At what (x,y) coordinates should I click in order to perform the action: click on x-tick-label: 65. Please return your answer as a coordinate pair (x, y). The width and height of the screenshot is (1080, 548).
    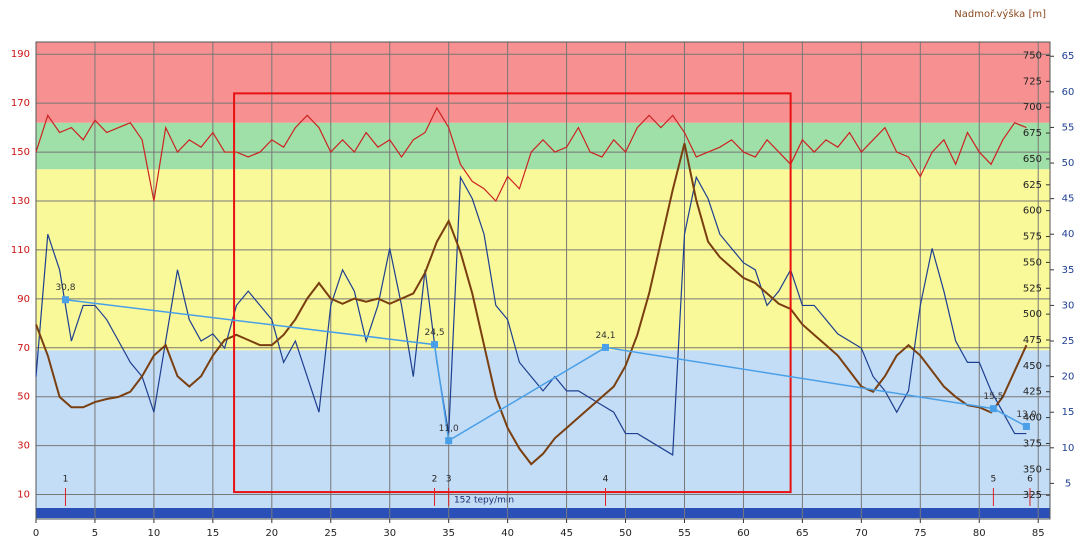
    Looking at the image, I should click on (802, 533).